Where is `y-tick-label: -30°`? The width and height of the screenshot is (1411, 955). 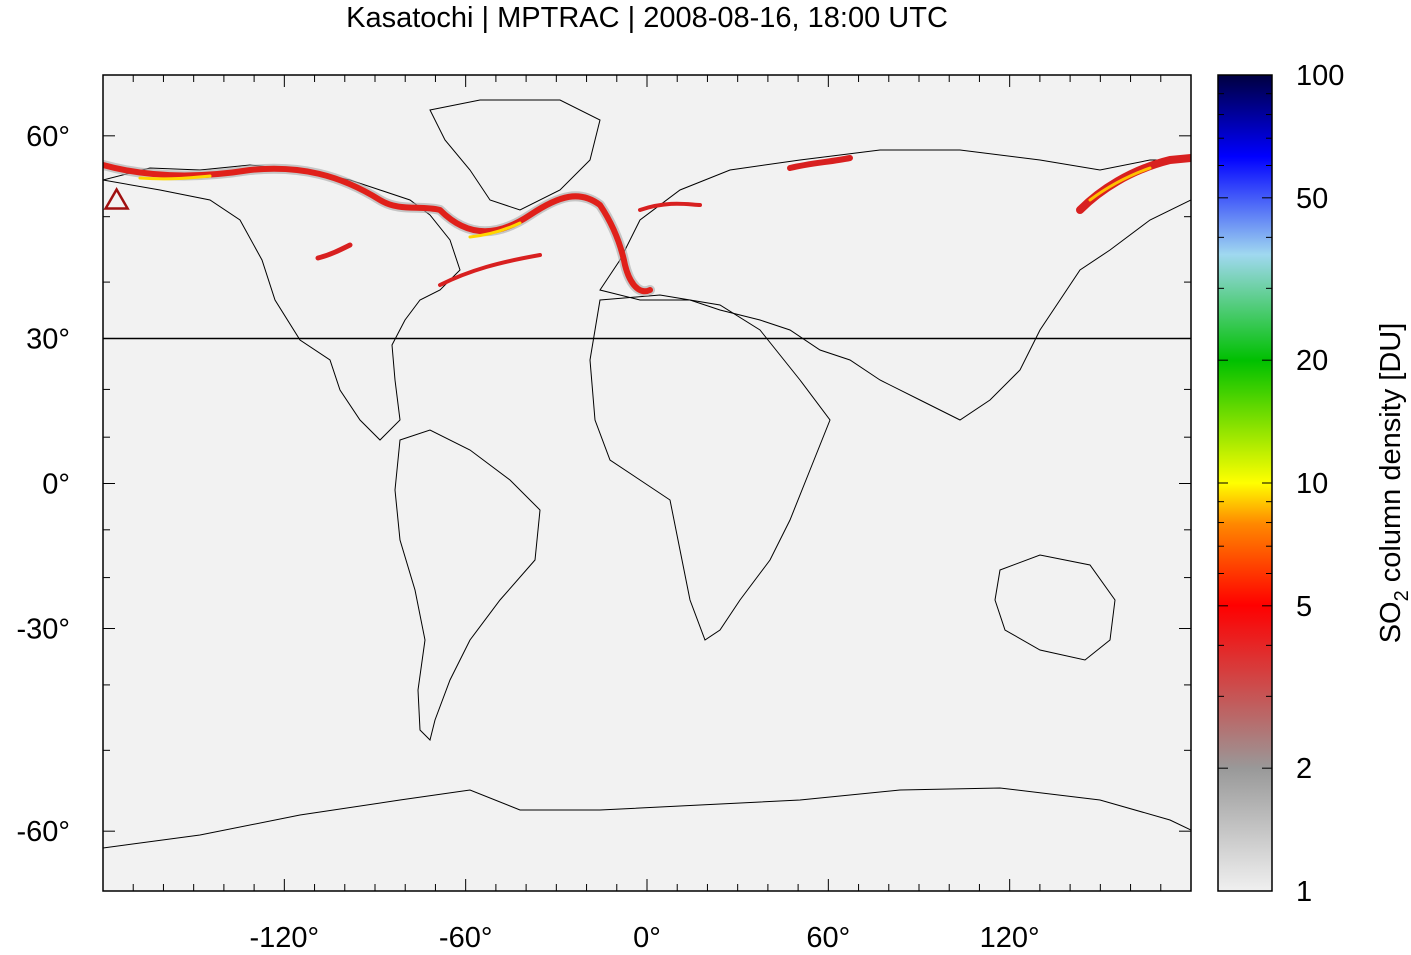
y-tick-label: -30° is located at coordinates (43, 630).